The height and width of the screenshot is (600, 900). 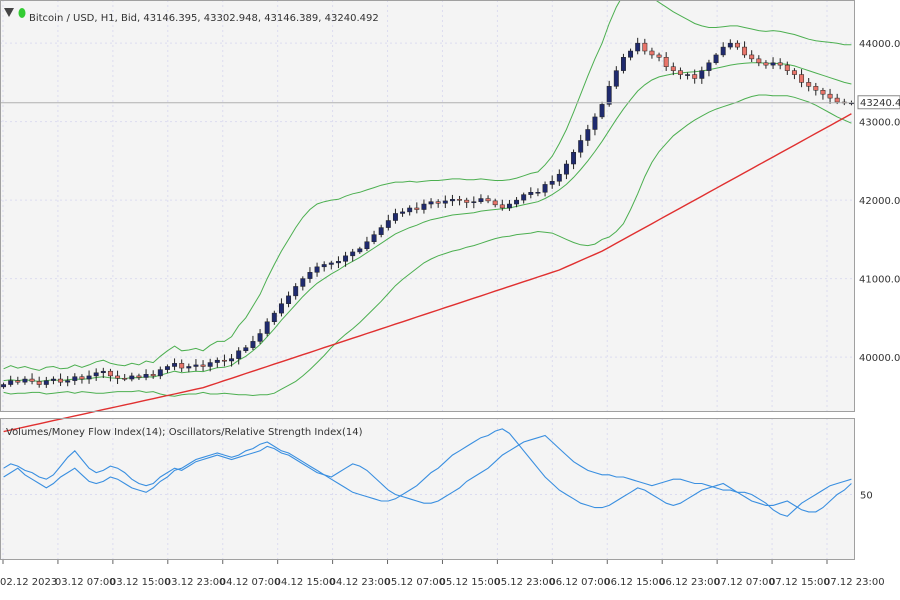 I want to click on current-price-label: 43240.492, so click(x=880, y=103).